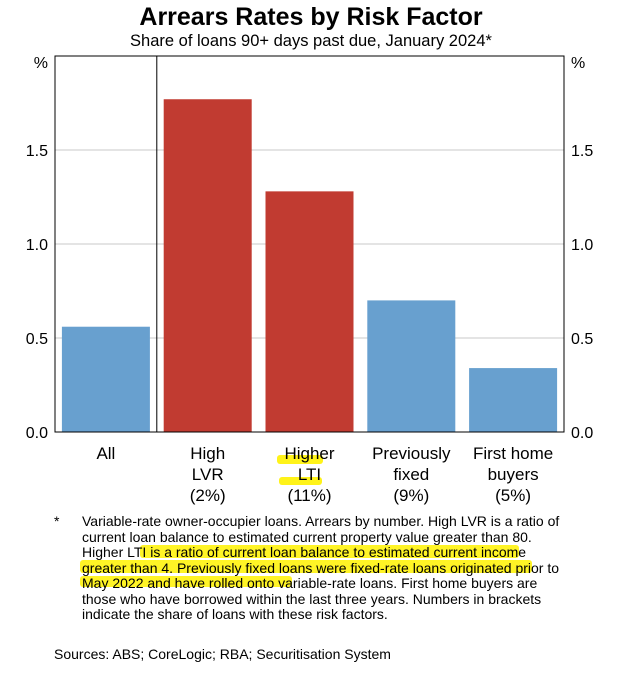 This screenshot has height=676, width=622. I want to click on category-label-1-line-0: High, so click(207, 453).